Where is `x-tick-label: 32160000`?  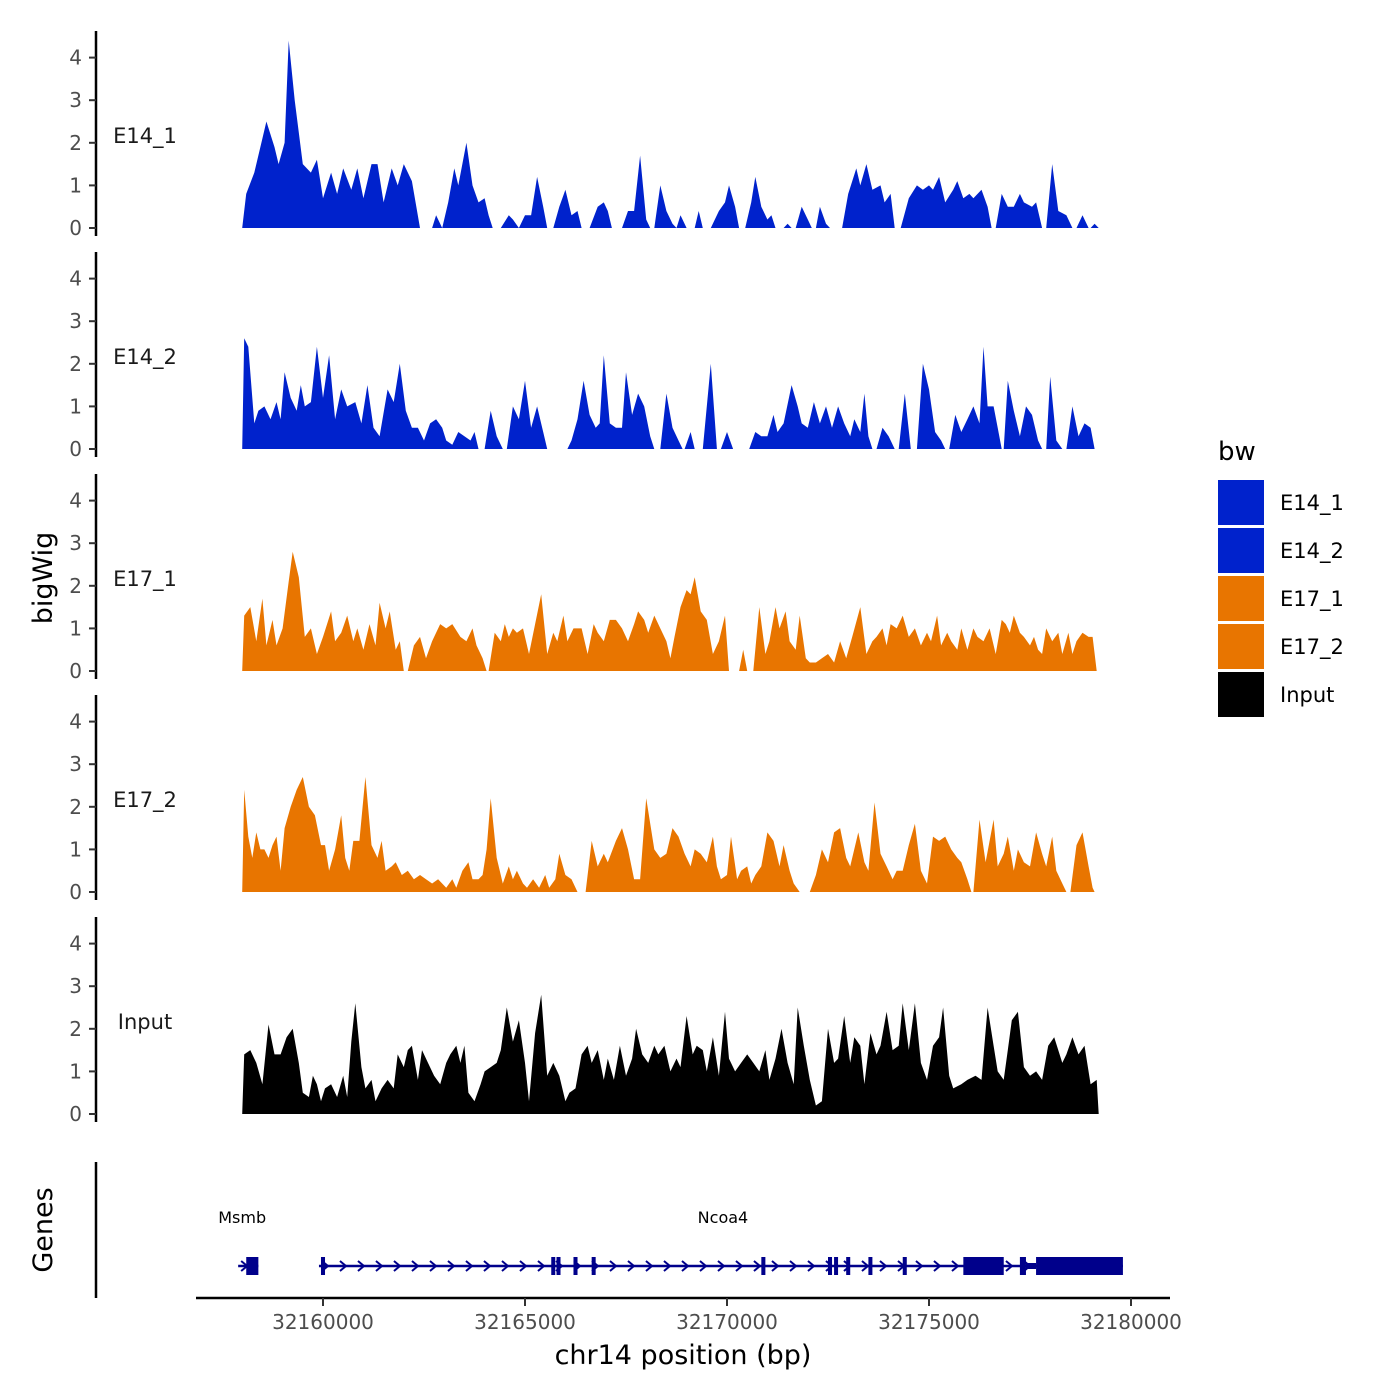 x-tick-label: 32160000 is located at coordinates (323, 1322).